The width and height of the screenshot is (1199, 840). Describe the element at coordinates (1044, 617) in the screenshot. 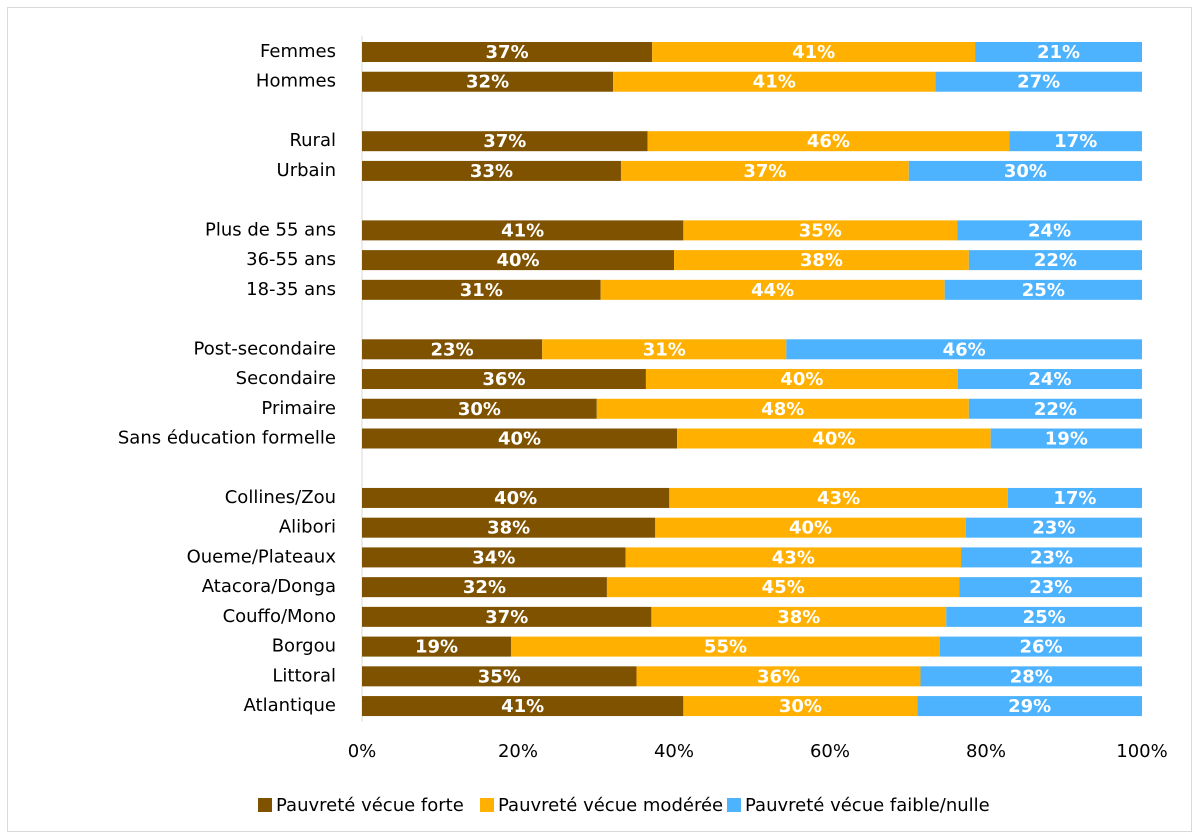

I see `data-label: 25%` at that location.